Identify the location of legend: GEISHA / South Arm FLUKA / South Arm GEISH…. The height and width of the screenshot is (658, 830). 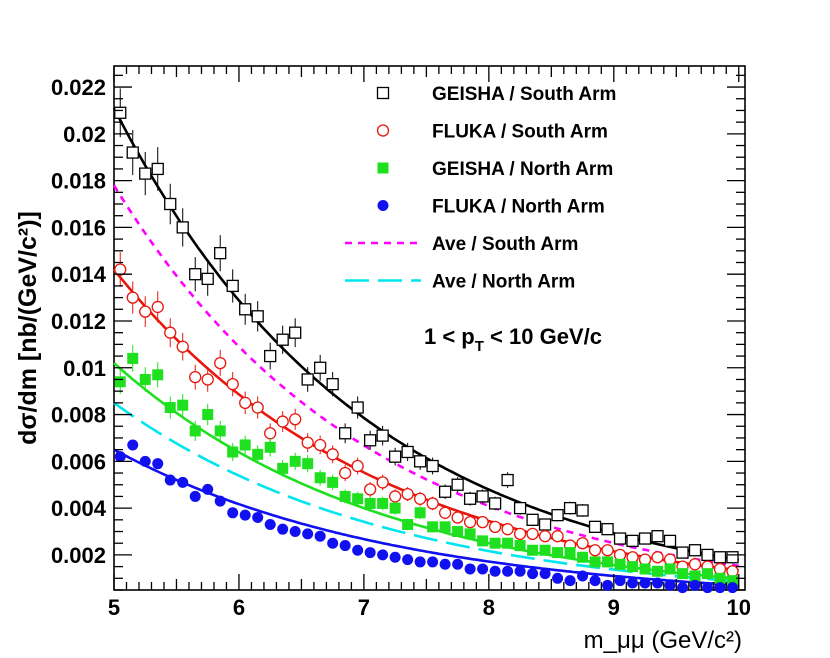
(480, 188).